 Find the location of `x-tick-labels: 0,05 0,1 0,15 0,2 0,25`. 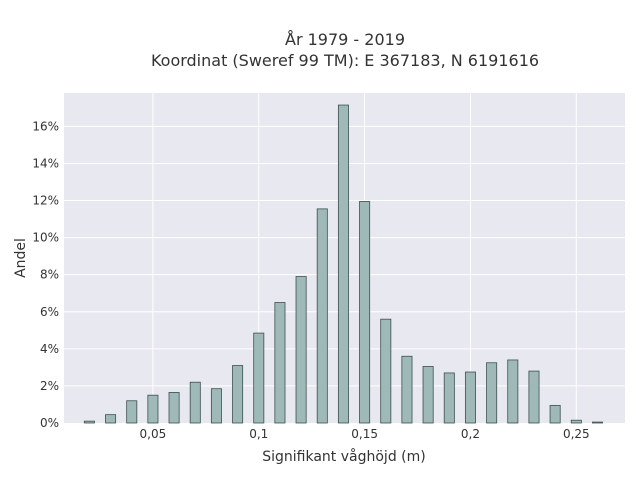

x-tick-labels: 0,05 0,1 0,15 0,2 0,25 is located at coordinates (365, 434).